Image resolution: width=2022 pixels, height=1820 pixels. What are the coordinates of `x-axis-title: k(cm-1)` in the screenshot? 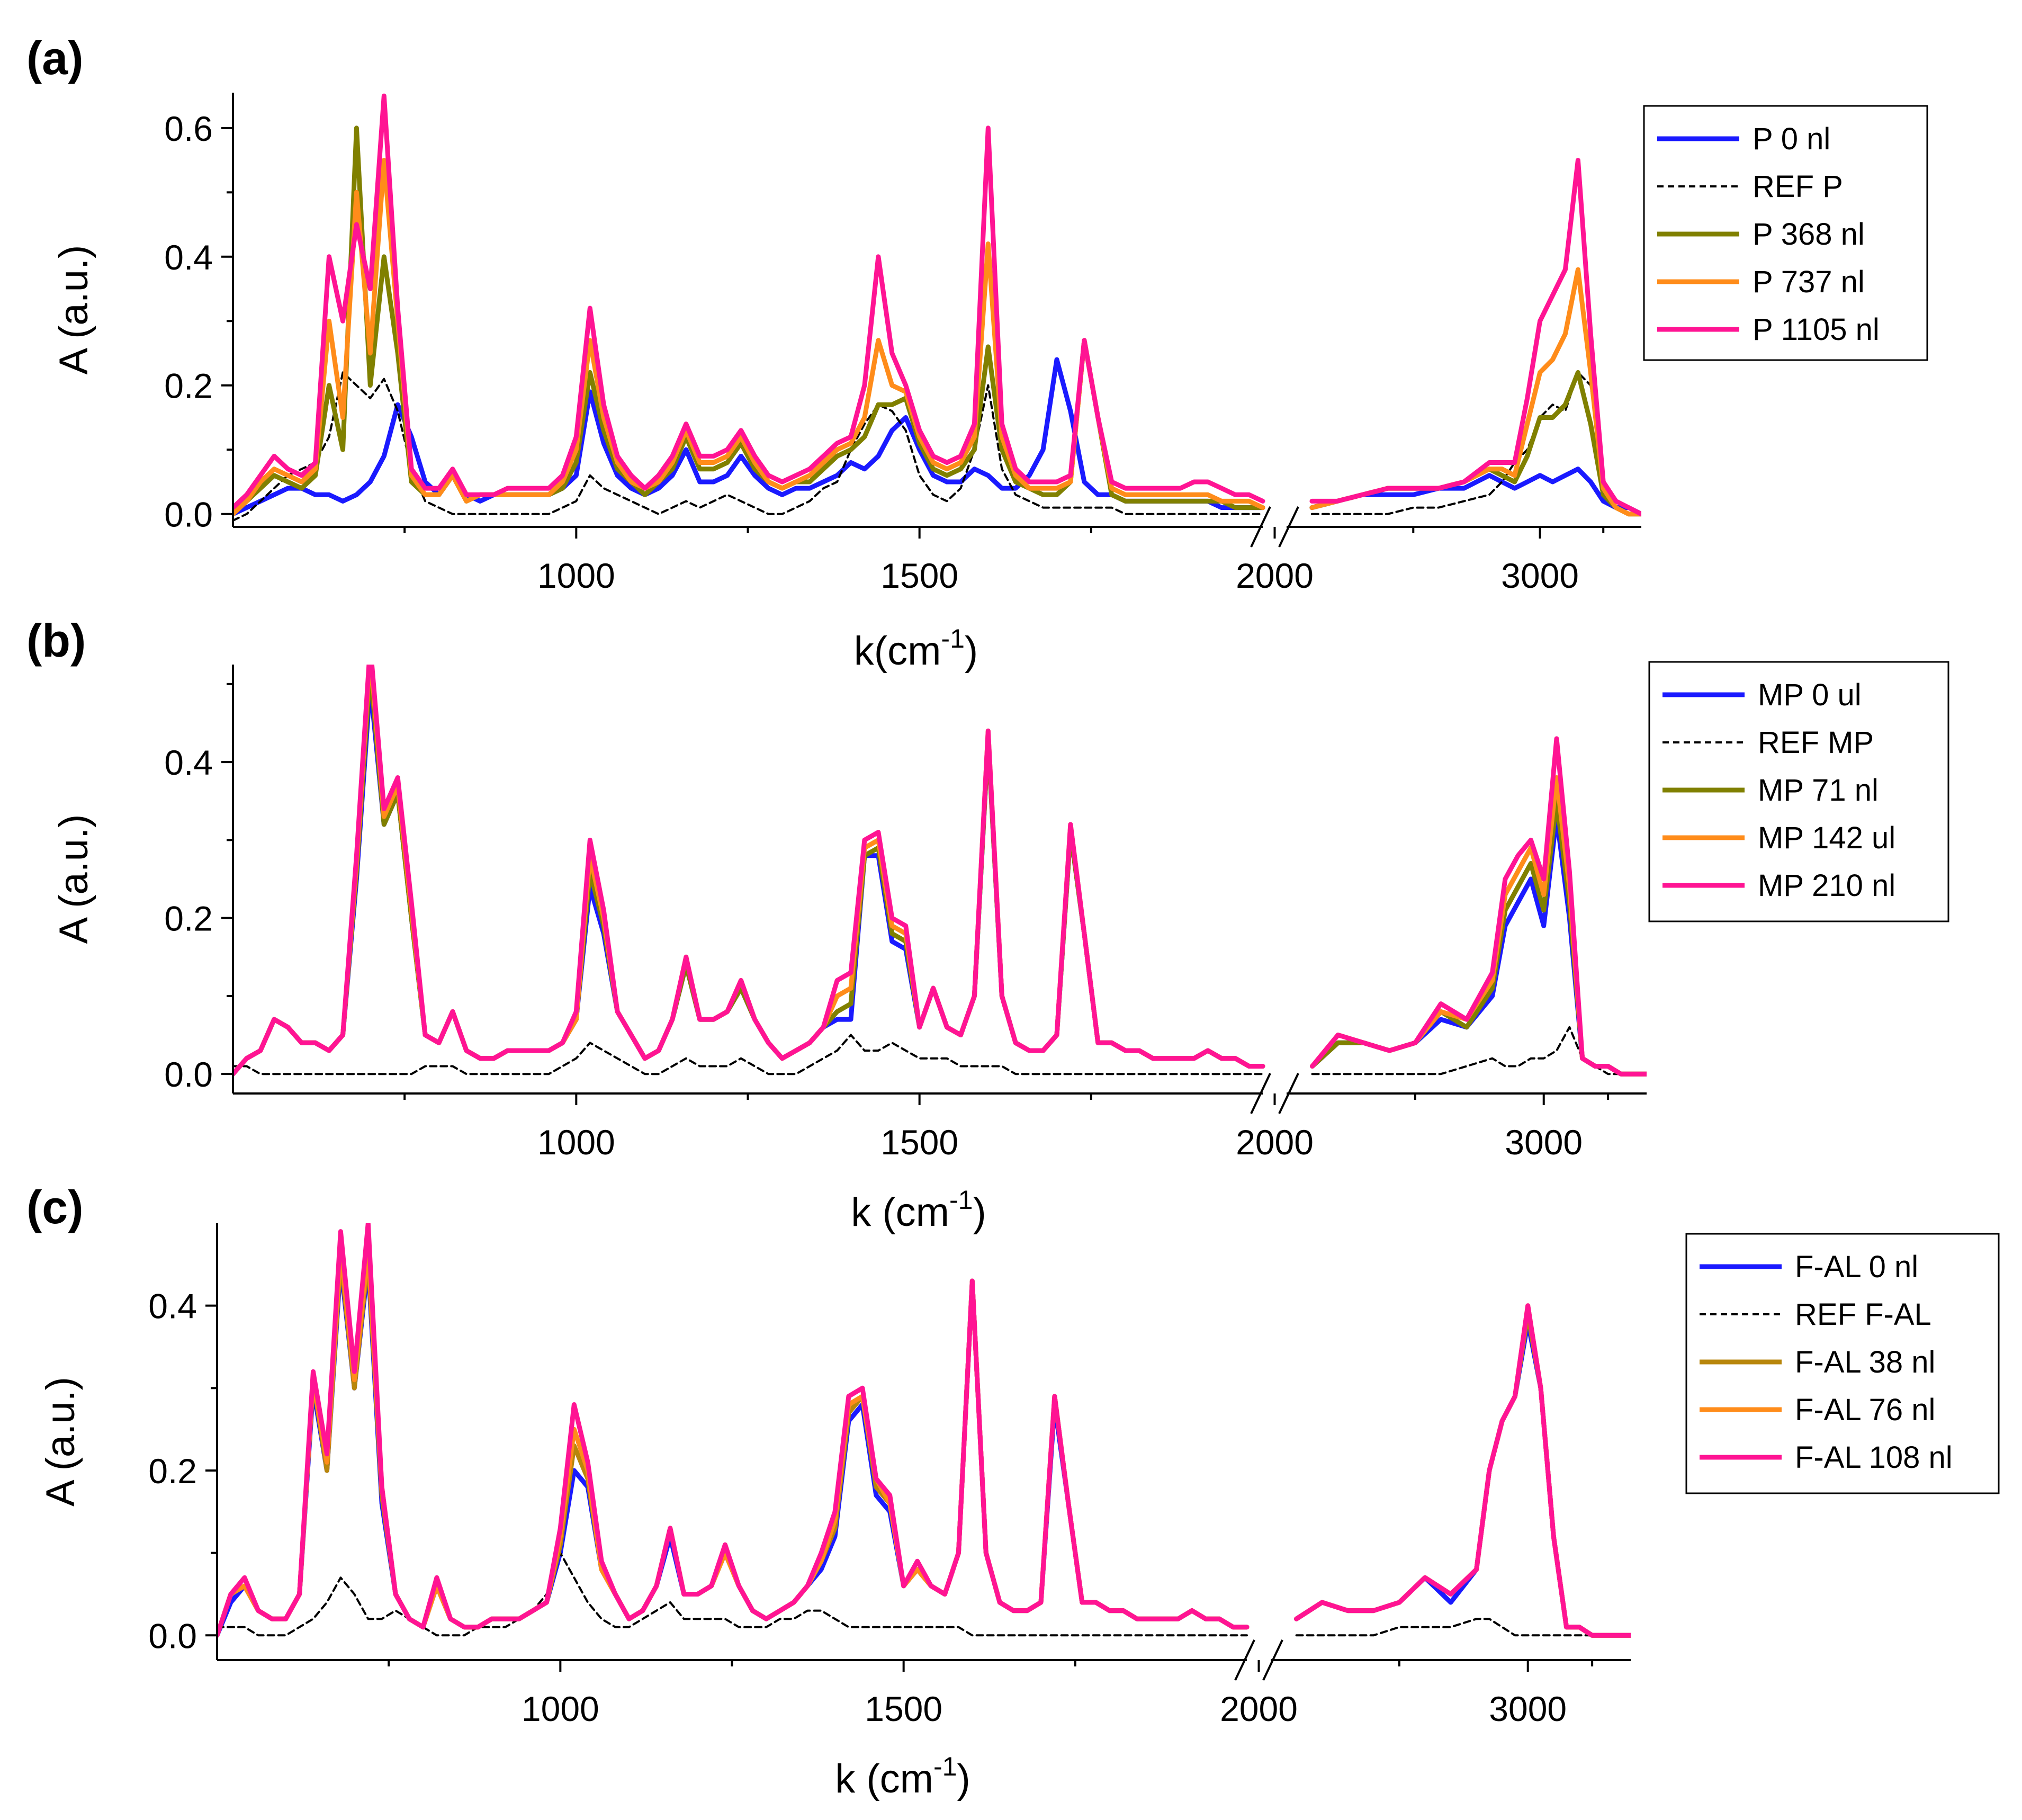 It's located at (916, 649).